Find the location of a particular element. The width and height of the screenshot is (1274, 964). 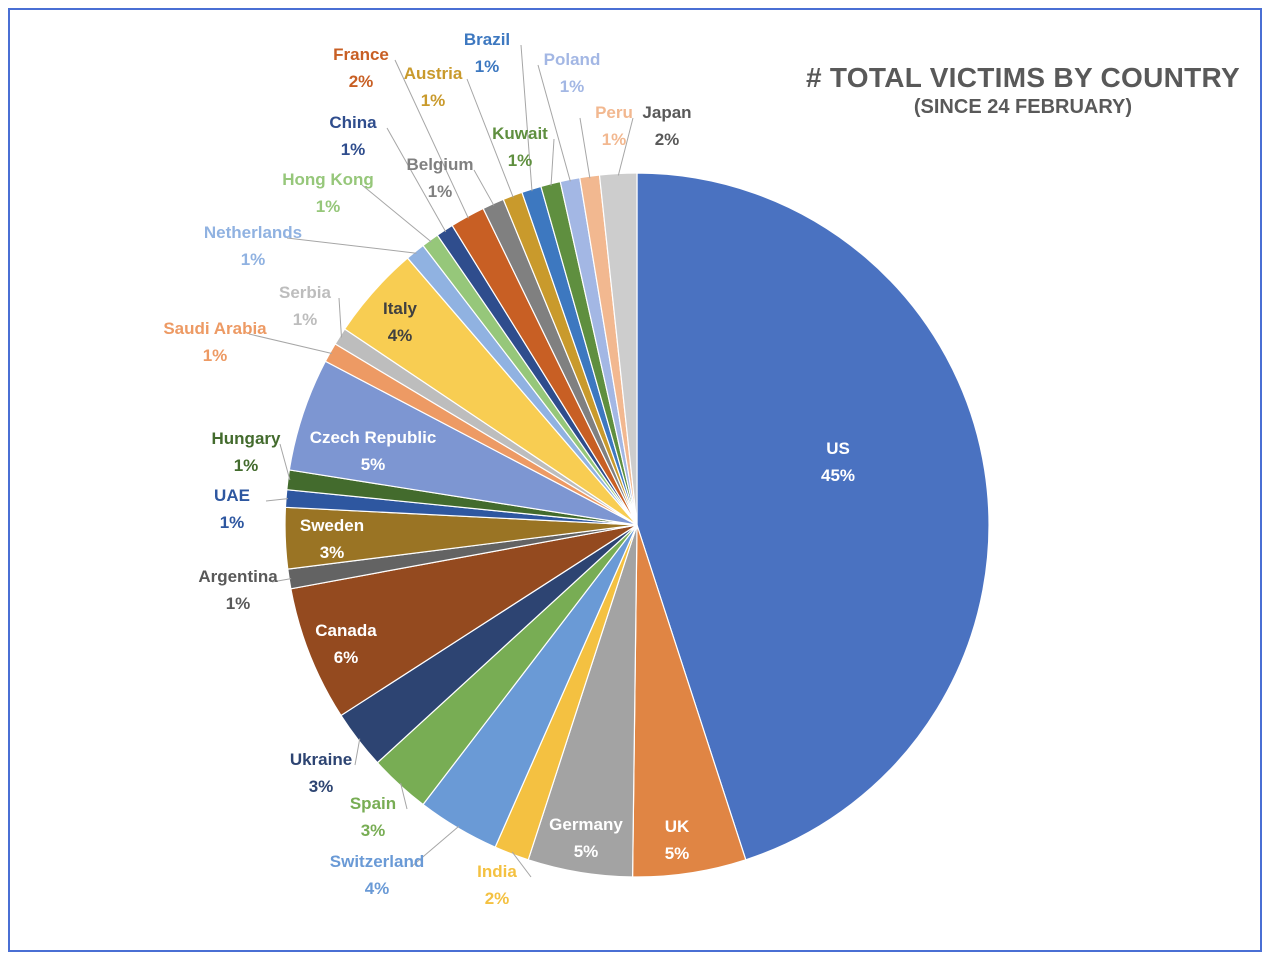

leader-line-hungary is located at coordinates (285, 462).